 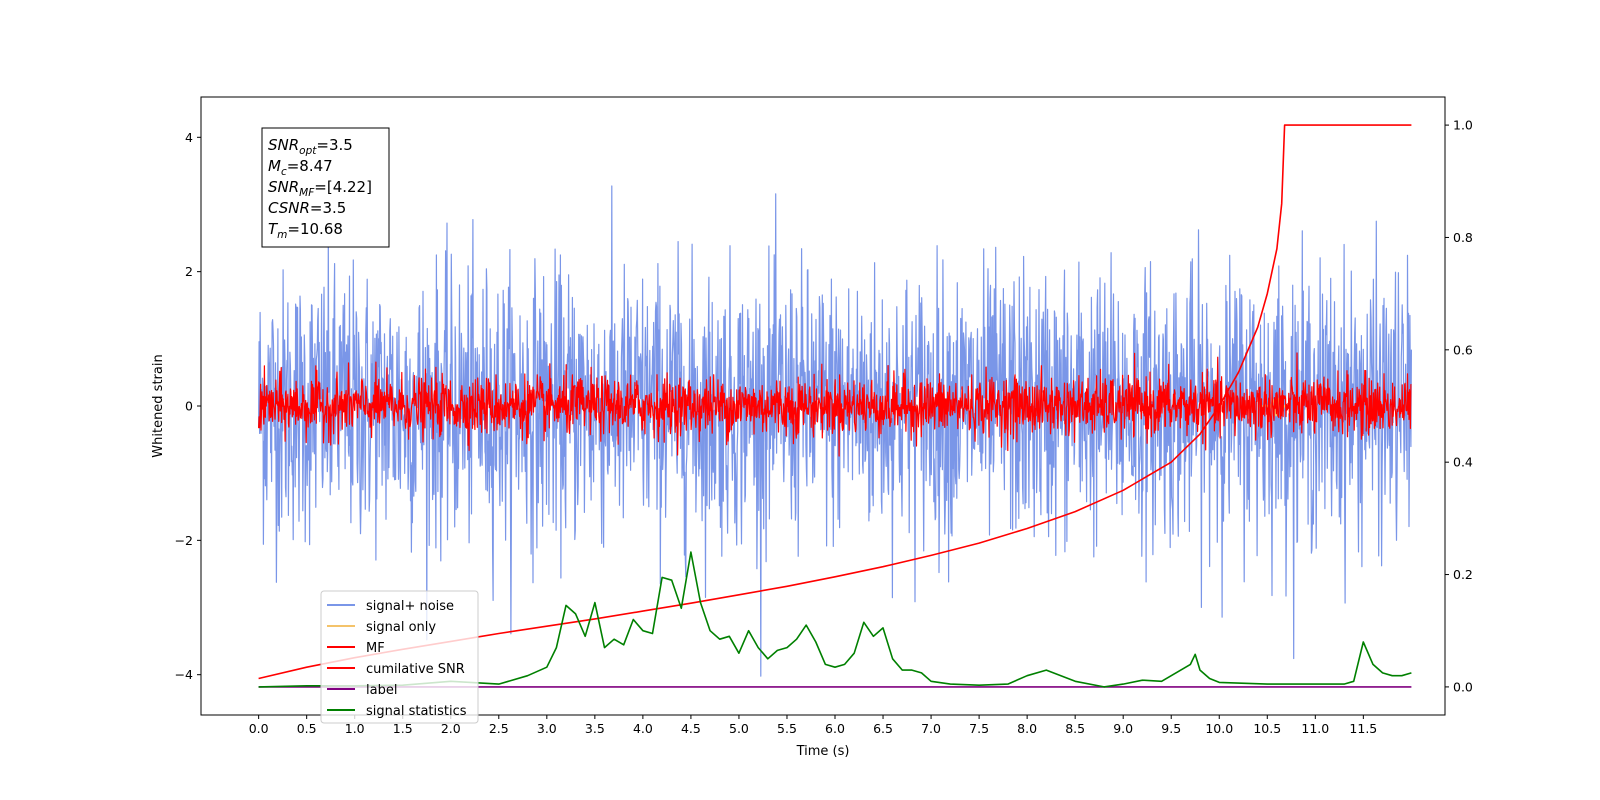 I want to click on x-tick-label: 8.5, so click(x=1075, y=728).